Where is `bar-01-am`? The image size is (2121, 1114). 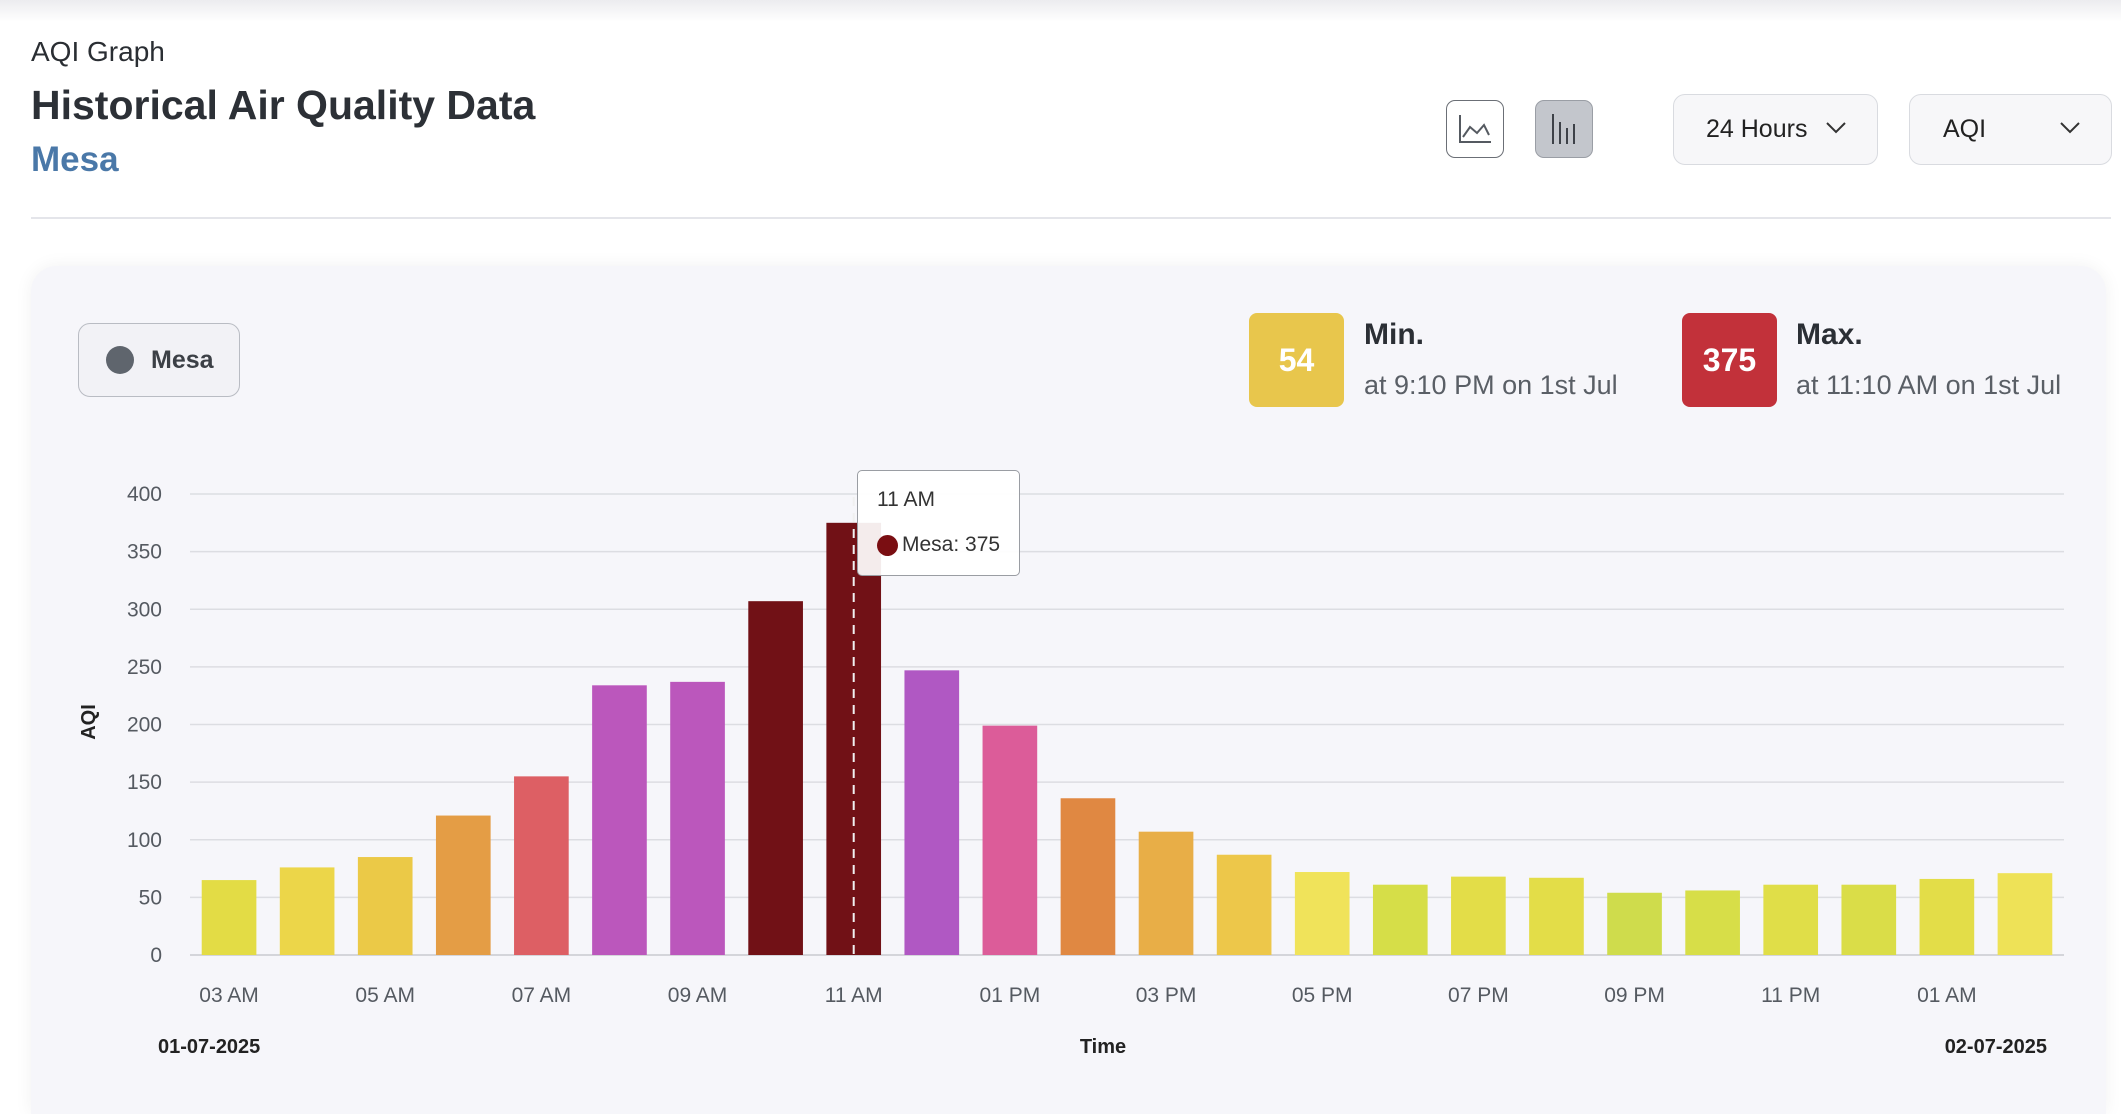
bar-01-am is located at coordinates (1947, 916).